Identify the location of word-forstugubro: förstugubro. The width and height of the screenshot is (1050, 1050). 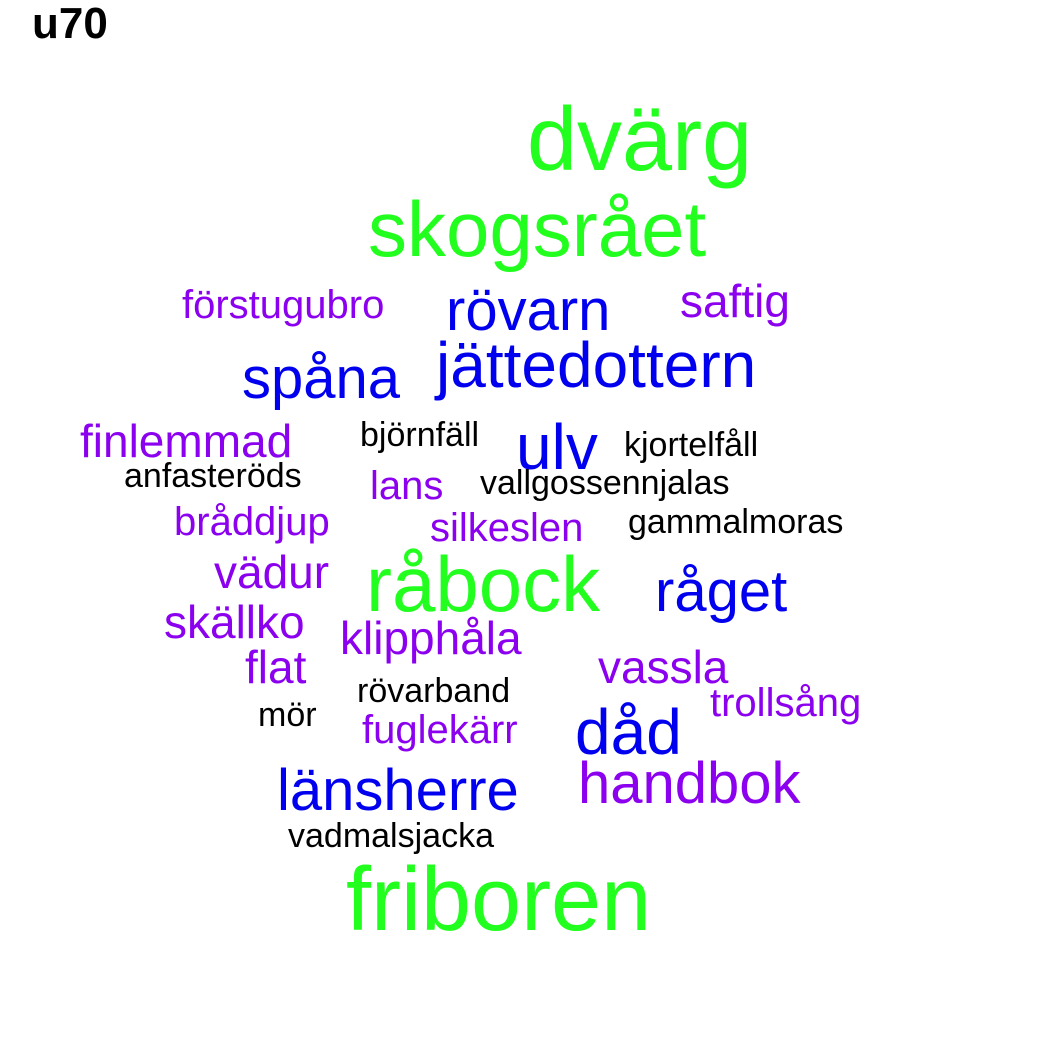
(283, 305).